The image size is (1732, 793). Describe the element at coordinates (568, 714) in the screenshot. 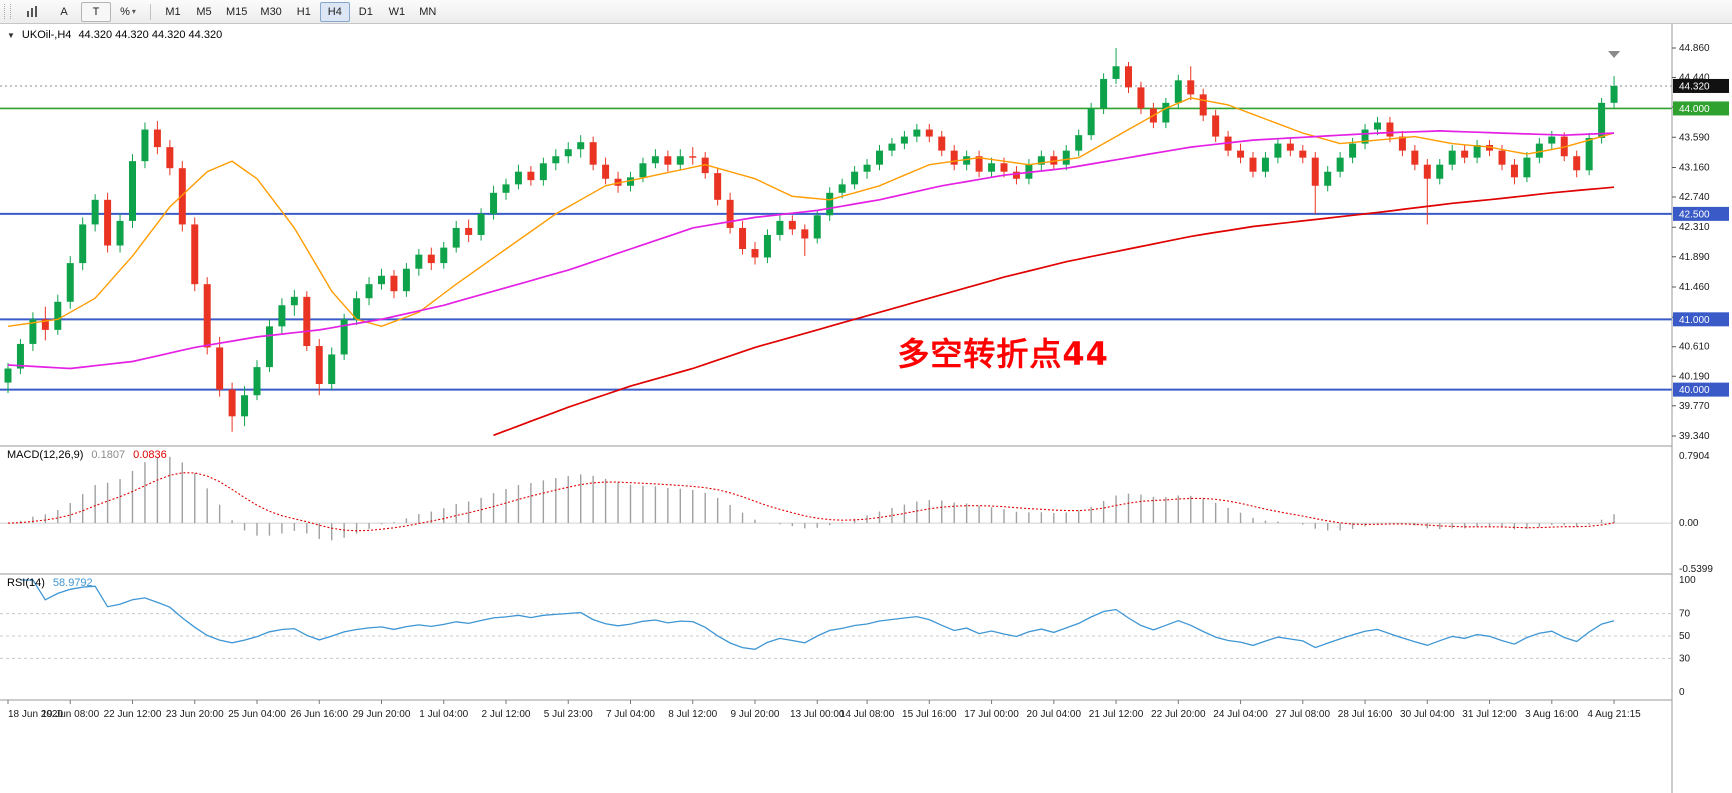

I see `svg-text: 5 Jul 23:00` at that location.